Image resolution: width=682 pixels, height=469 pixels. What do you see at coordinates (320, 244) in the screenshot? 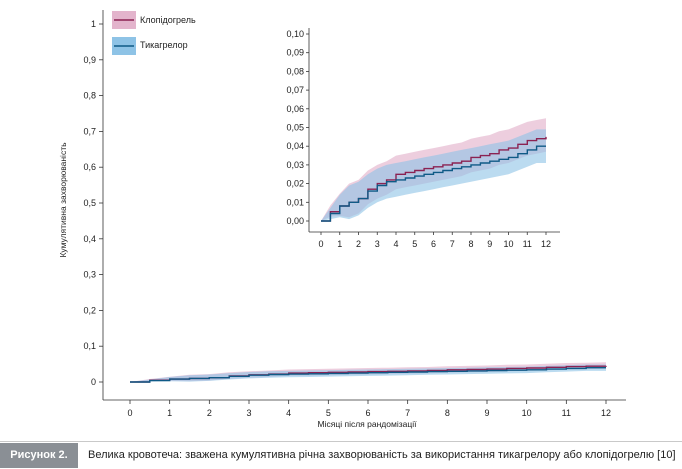
I see `inset-x-tick-label: 0` at bounding box center [320, 244].